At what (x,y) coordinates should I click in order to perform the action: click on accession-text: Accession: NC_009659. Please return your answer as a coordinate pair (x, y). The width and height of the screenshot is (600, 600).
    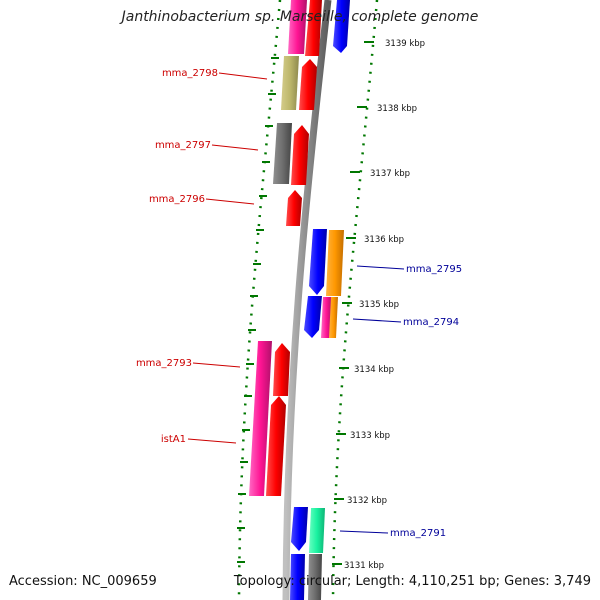
    Looking at the image, I should click on (83, 581).